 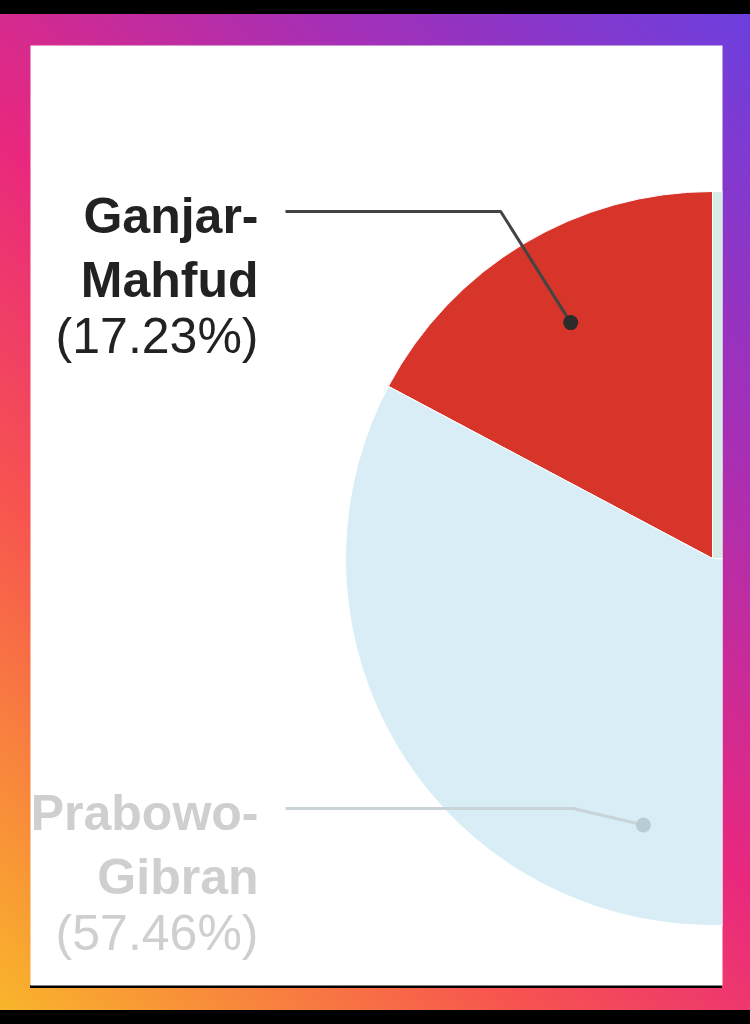 What do you see at coordinates (169, 248) in the screenshot?
I see `slice-label: Ganjar-Mahfud` at bounding box center [169, 248].